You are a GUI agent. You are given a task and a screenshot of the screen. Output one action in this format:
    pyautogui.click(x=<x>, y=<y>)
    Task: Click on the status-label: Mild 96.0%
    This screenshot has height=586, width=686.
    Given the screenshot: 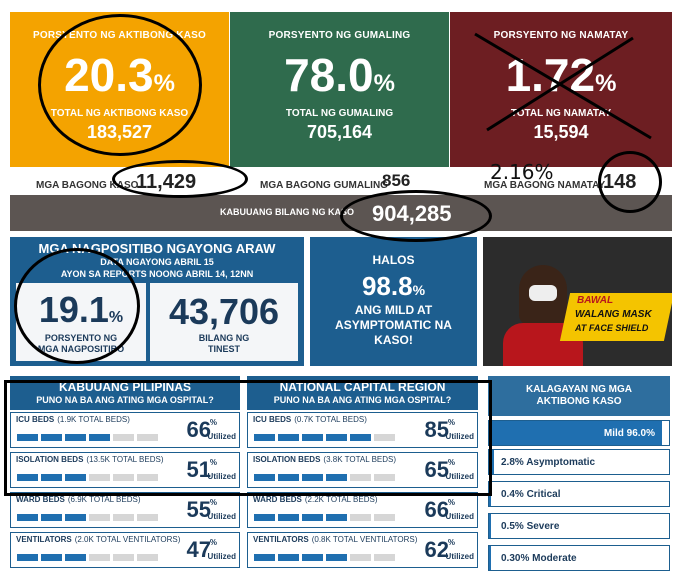 What is the action you would take?
    pyautogui.click(x=629, y=433)
    